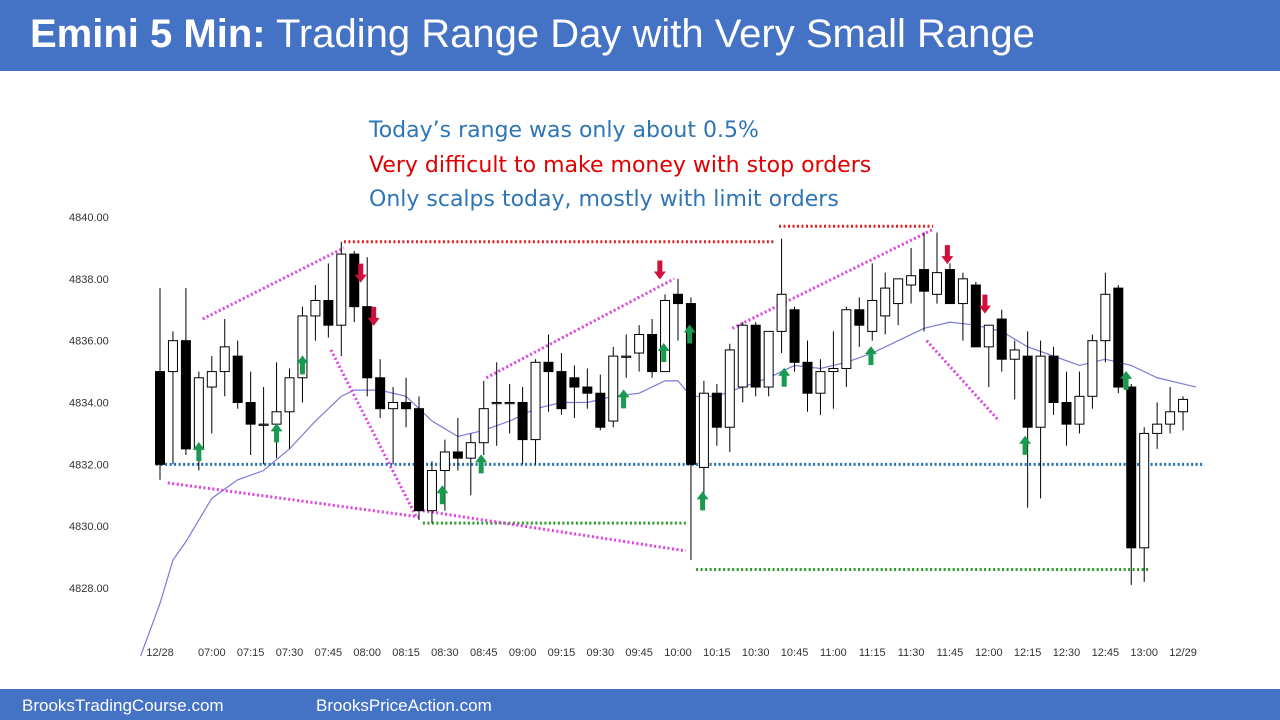  I want to click on x-tick-label: 12/29, so click(1183, 653).